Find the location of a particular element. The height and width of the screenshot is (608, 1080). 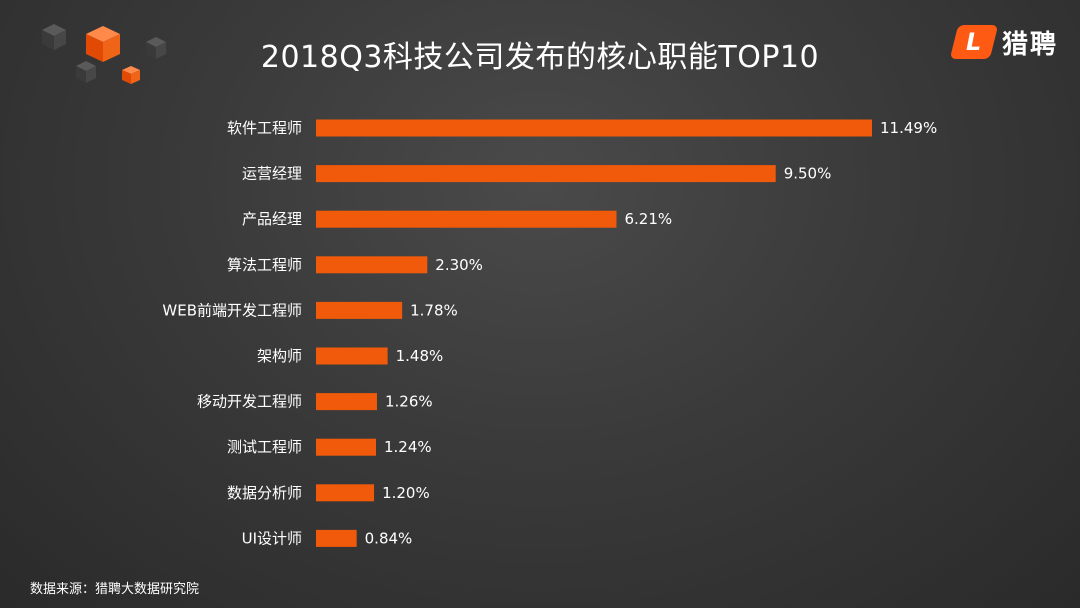

chart-title: 2018Q3科技公司发布的核心职能TOP10 is located at coordinates (540, 57).